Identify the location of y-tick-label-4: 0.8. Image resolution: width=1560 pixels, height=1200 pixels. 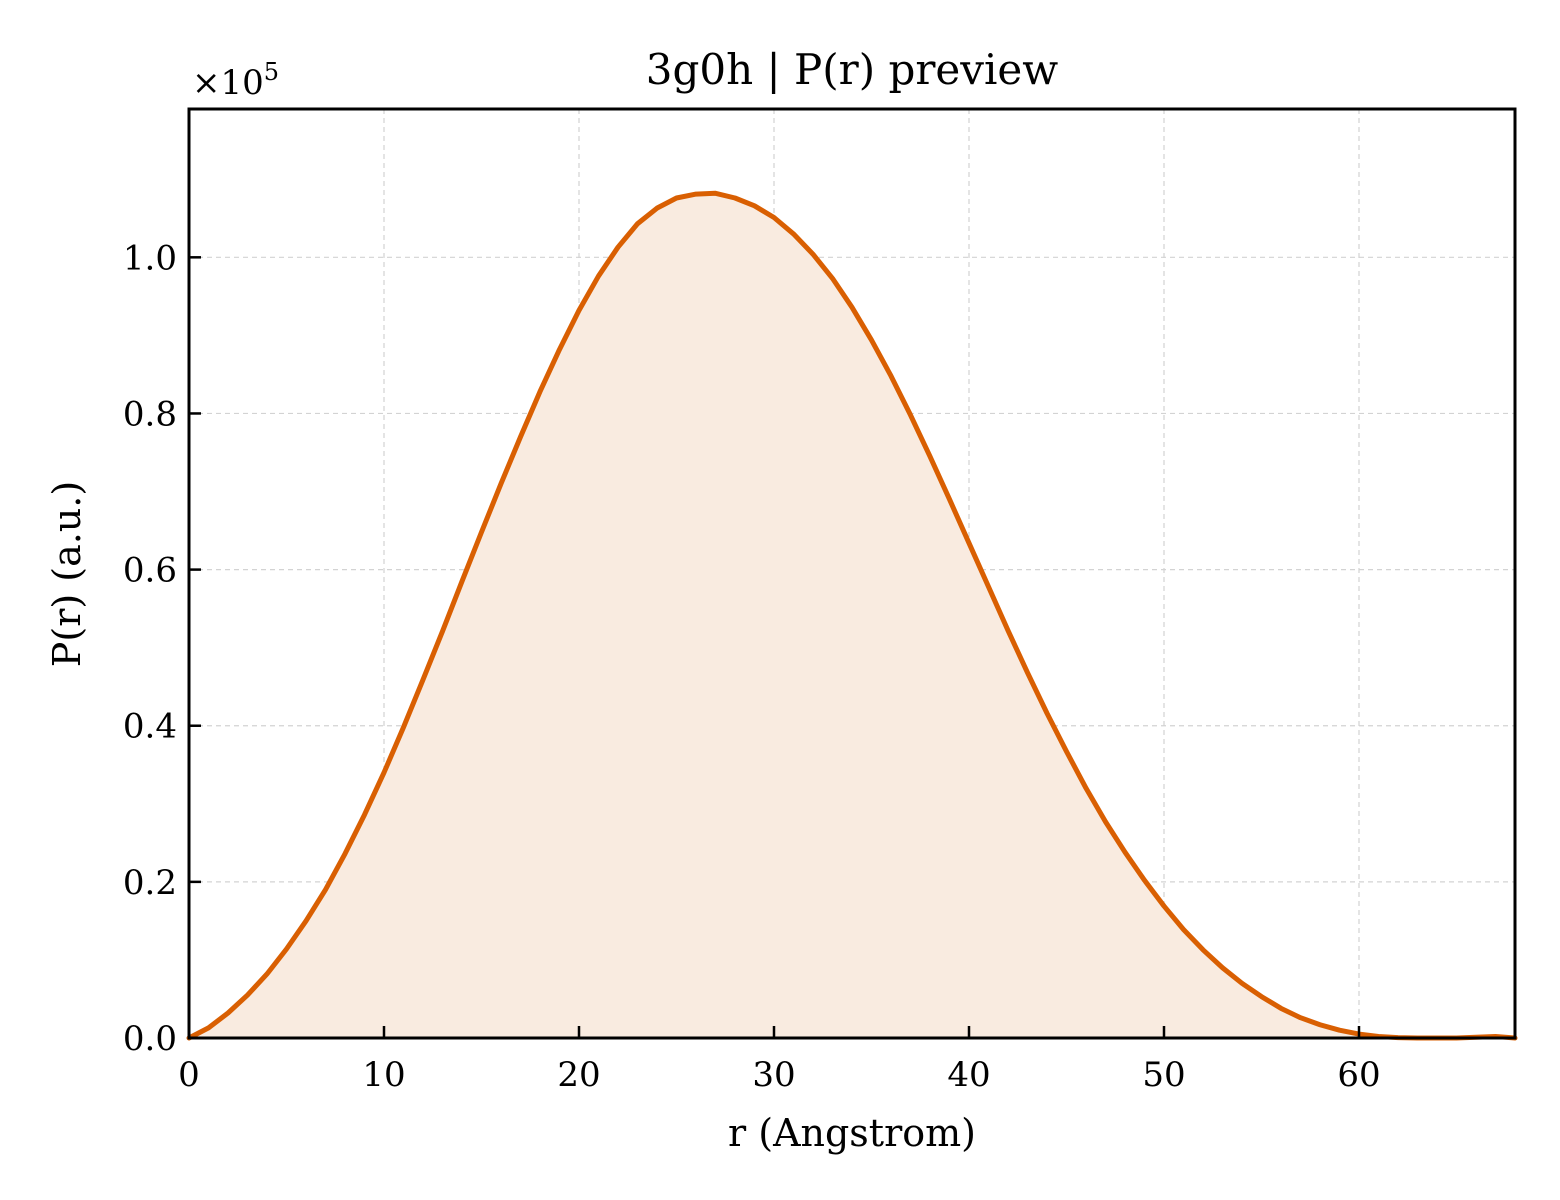
(150, 414).